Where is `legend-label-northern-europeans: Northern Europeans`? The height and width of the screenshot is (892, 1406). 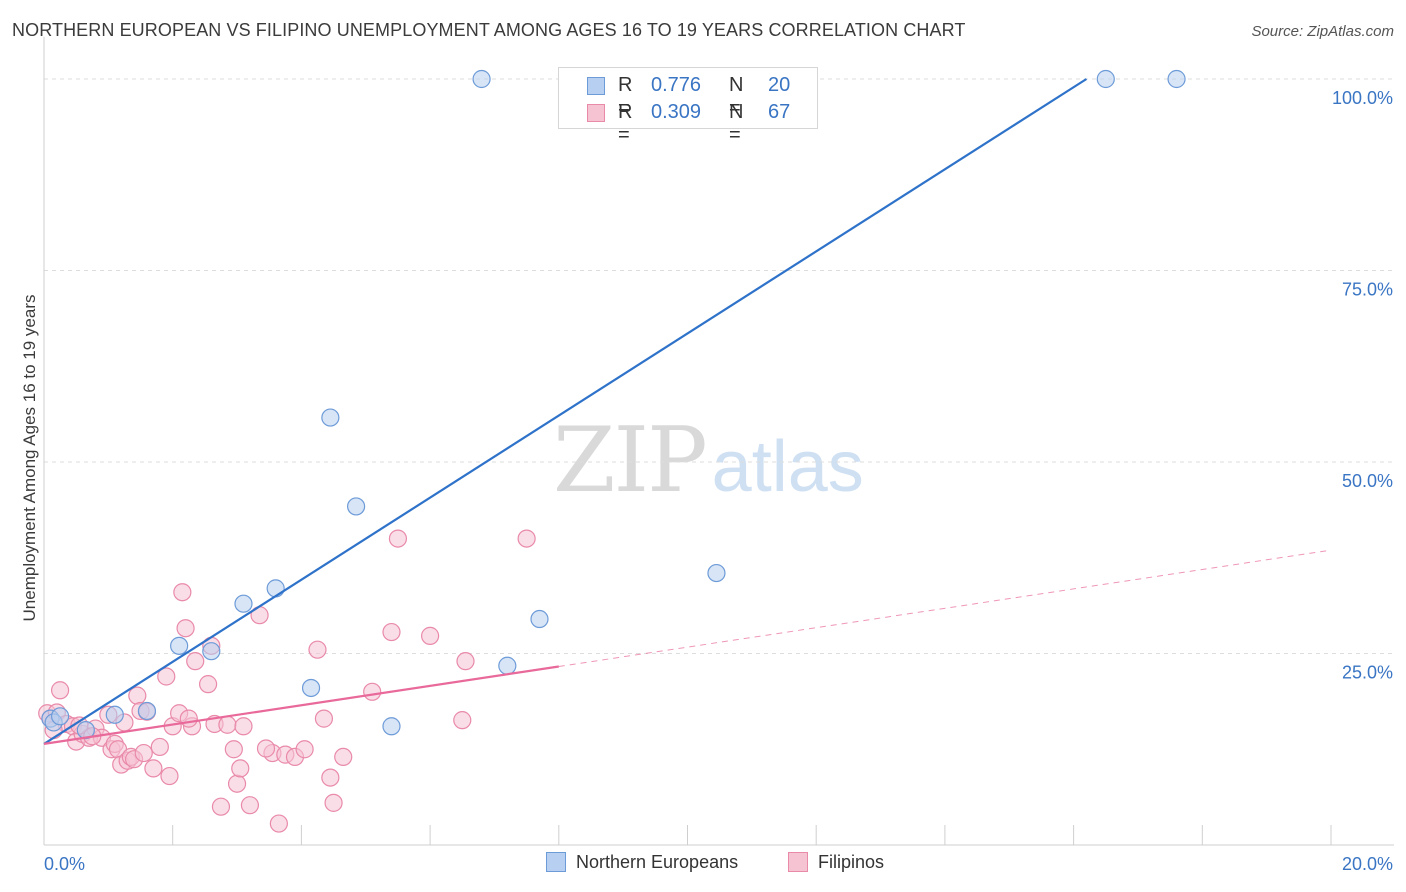
legend-label-northern-europeans: Northern Europeans is located at coordinates (657, 862).